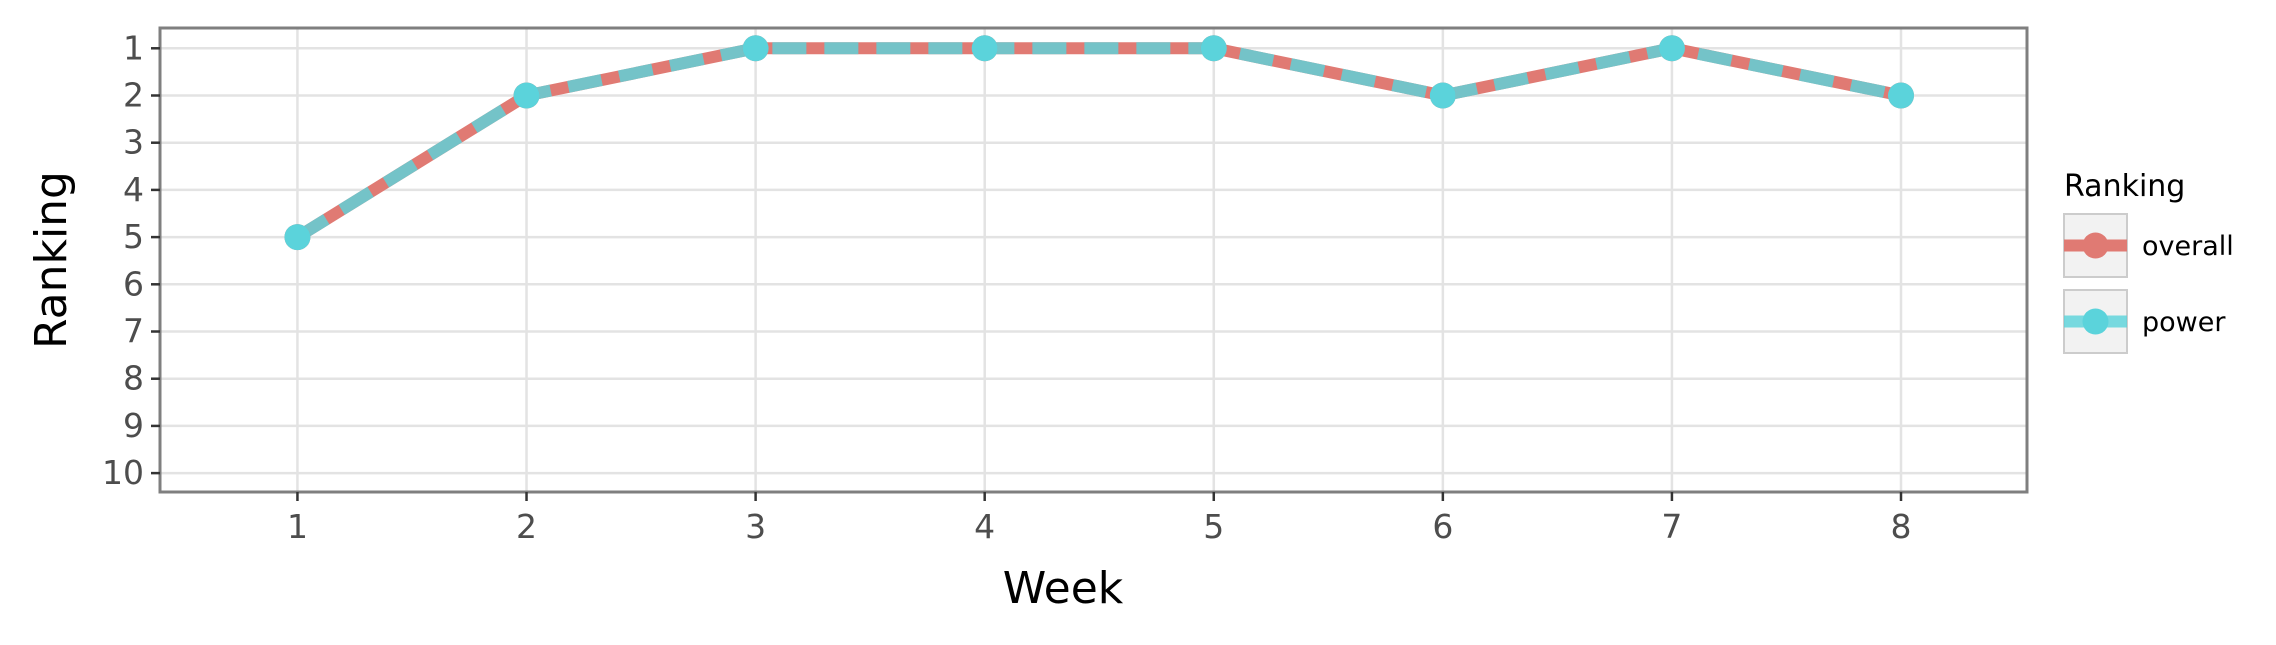 This screenshot has width=2276, height=645. I want to click on y-tick-label: 8, so click(133, 378).